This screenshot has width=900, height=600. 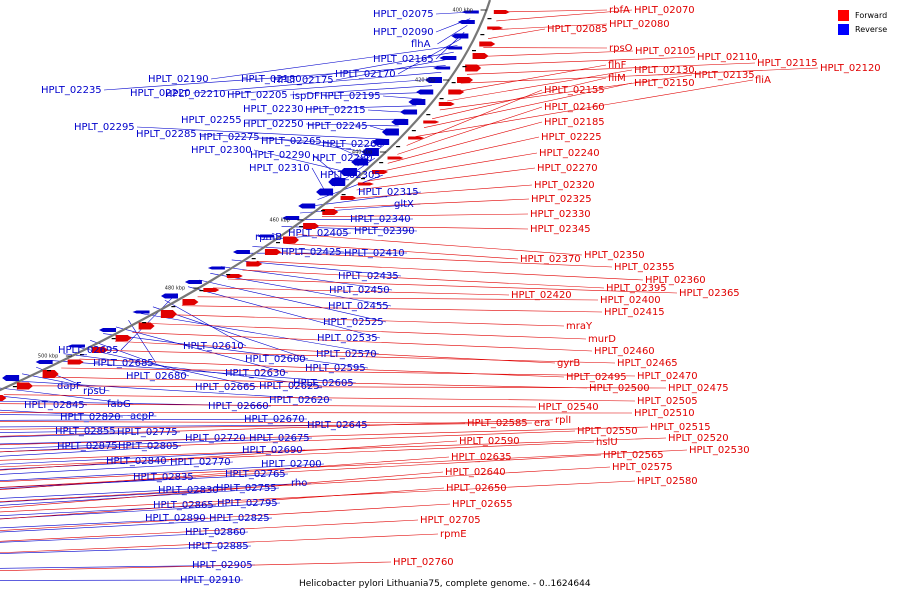 I want to click on reverse-gene-label: ispDF, so click(x=306, y=96).